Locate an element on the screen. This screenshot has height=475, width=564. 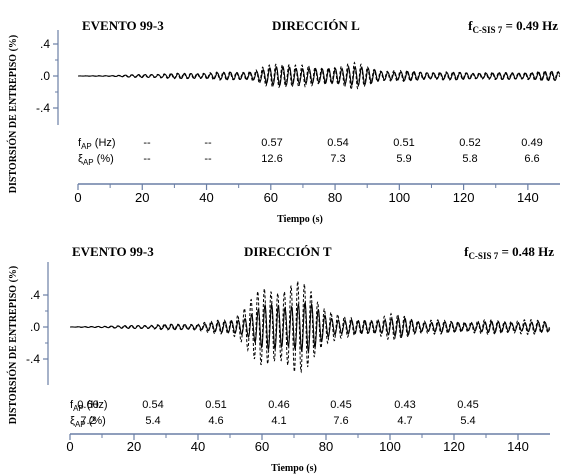
table-cell: 6.6 is located at coordinates (531, 159).